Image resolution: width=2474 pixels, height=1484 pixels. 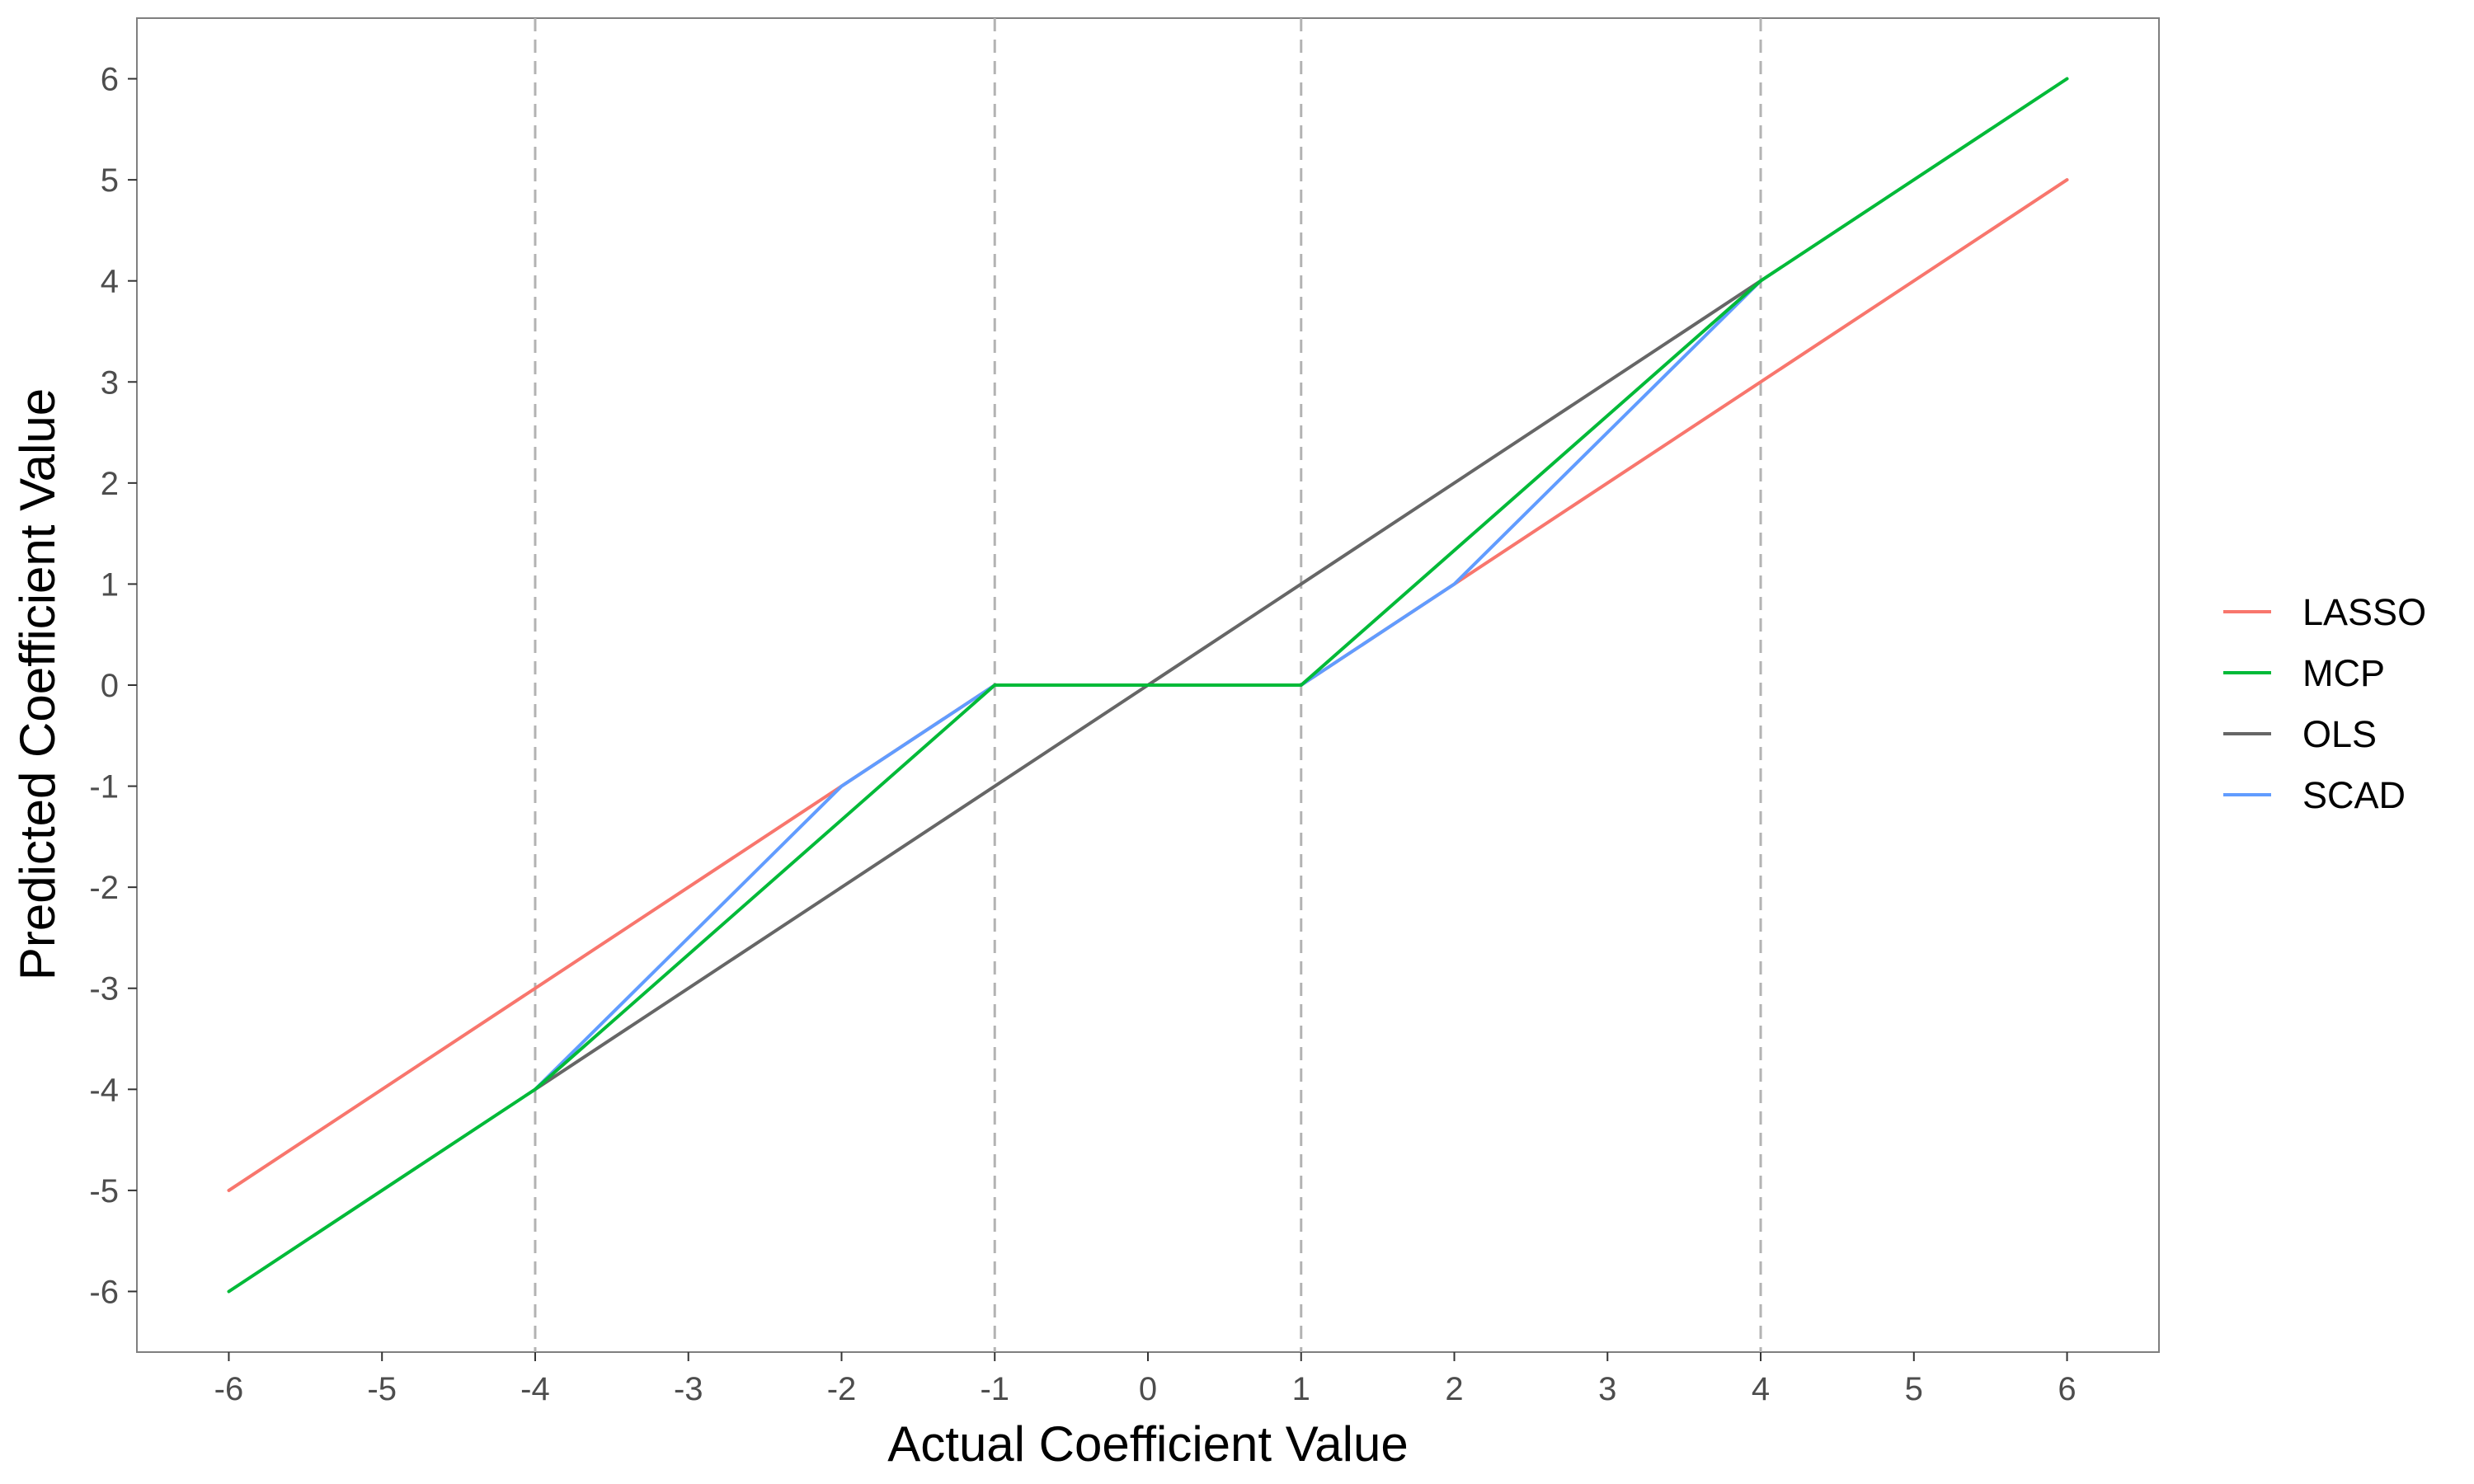 I want to click on y-tick-label: -3, so click(x=104, y=989).